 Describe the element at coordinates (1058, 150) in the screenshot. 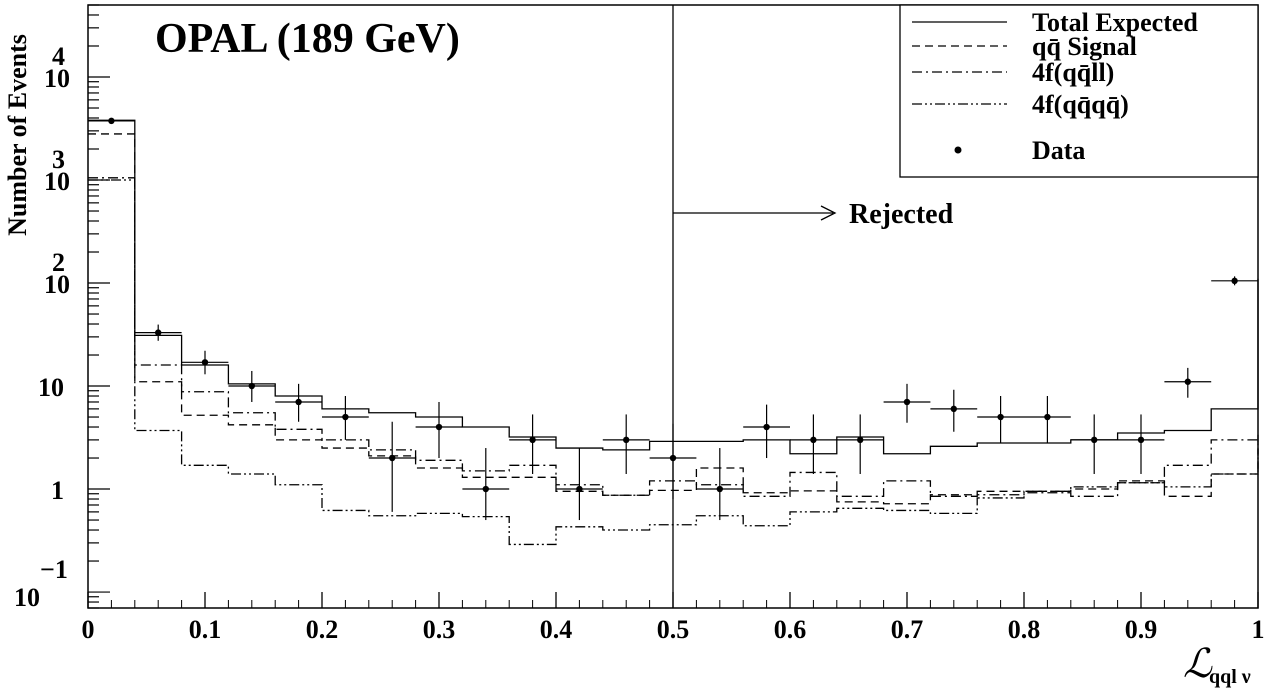

I see `legend-label-5: Data` at that location.